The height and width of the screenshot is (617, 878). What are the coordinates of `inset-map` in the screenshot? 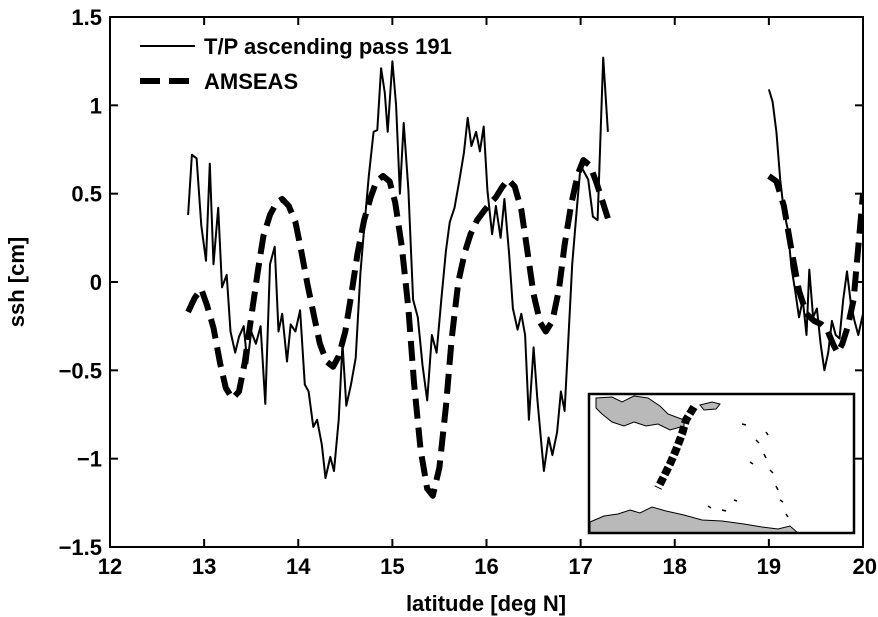 It's located at (721, 463).